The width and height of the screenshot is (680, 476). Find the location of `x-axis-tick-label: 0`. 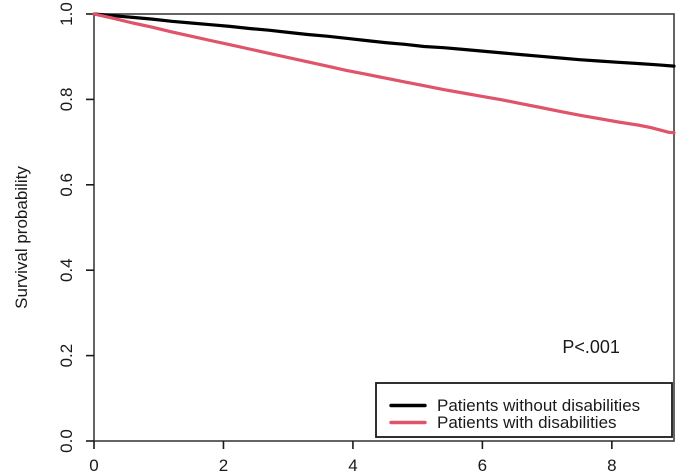

x-axis-tick-label: 0 is located at coordinates (93, 465).